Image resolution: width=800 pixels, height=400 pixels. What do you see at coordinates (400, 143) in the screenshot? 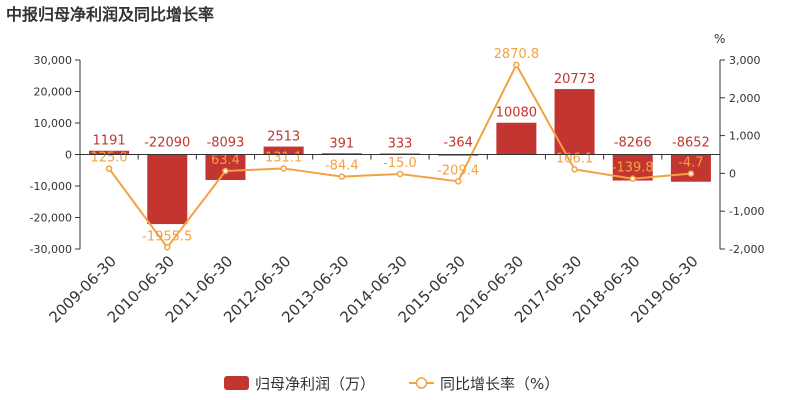
I see `bar-value-label: 333` at bounding box center [400, 143].